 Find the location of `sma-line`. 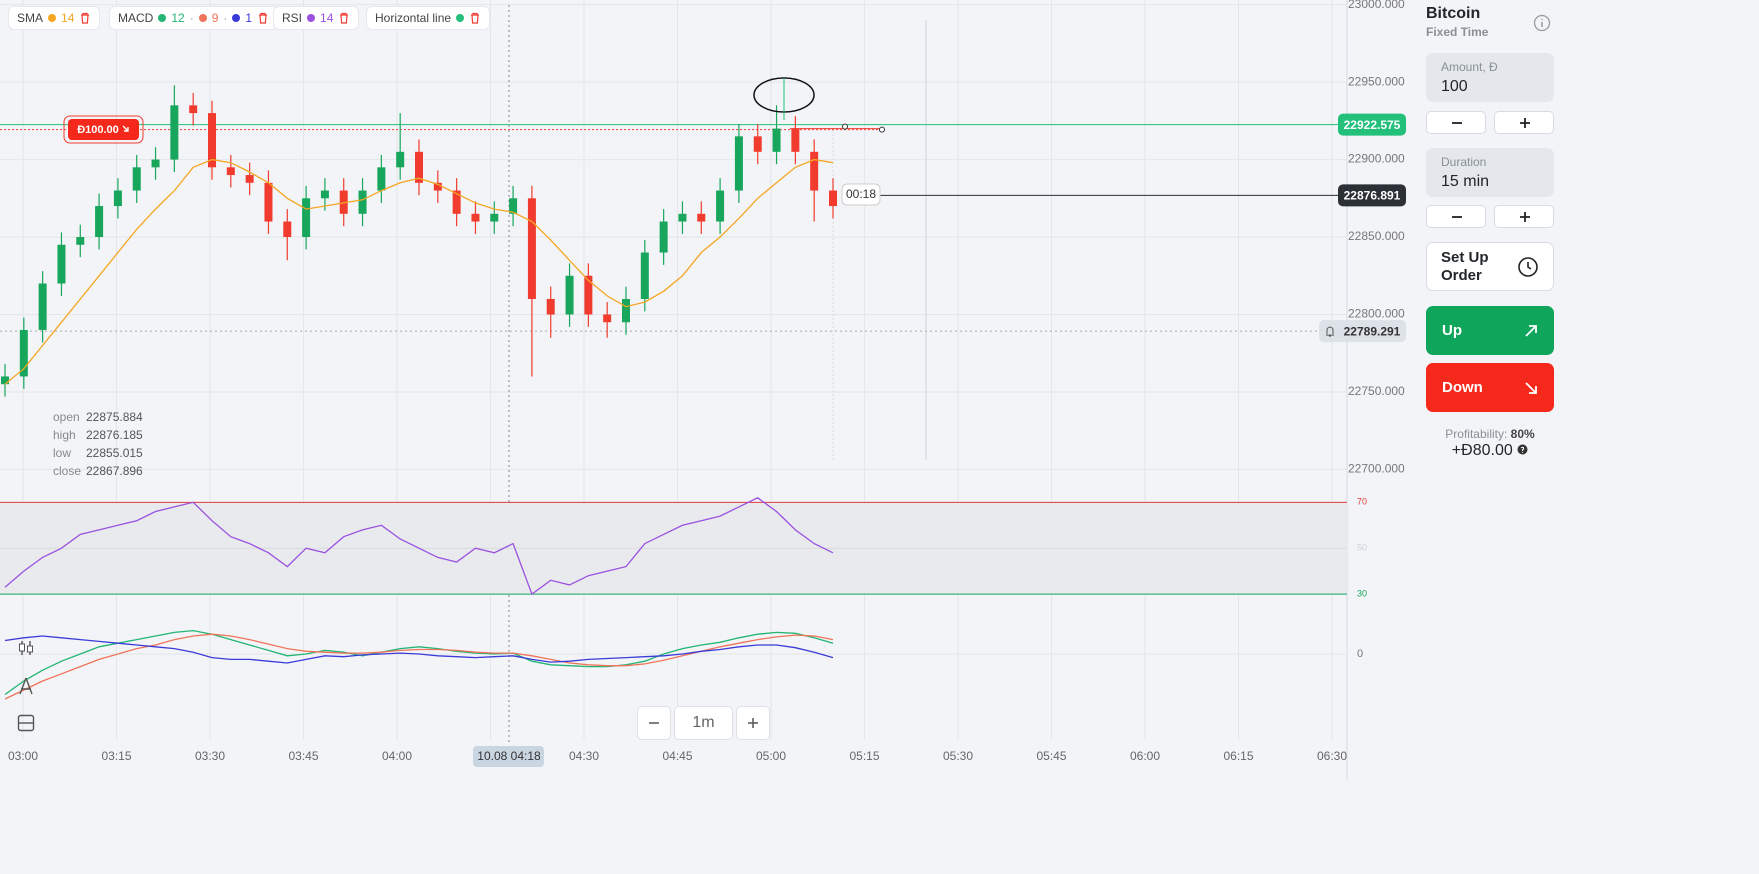

sma-line is located at coordinates (419, 271).